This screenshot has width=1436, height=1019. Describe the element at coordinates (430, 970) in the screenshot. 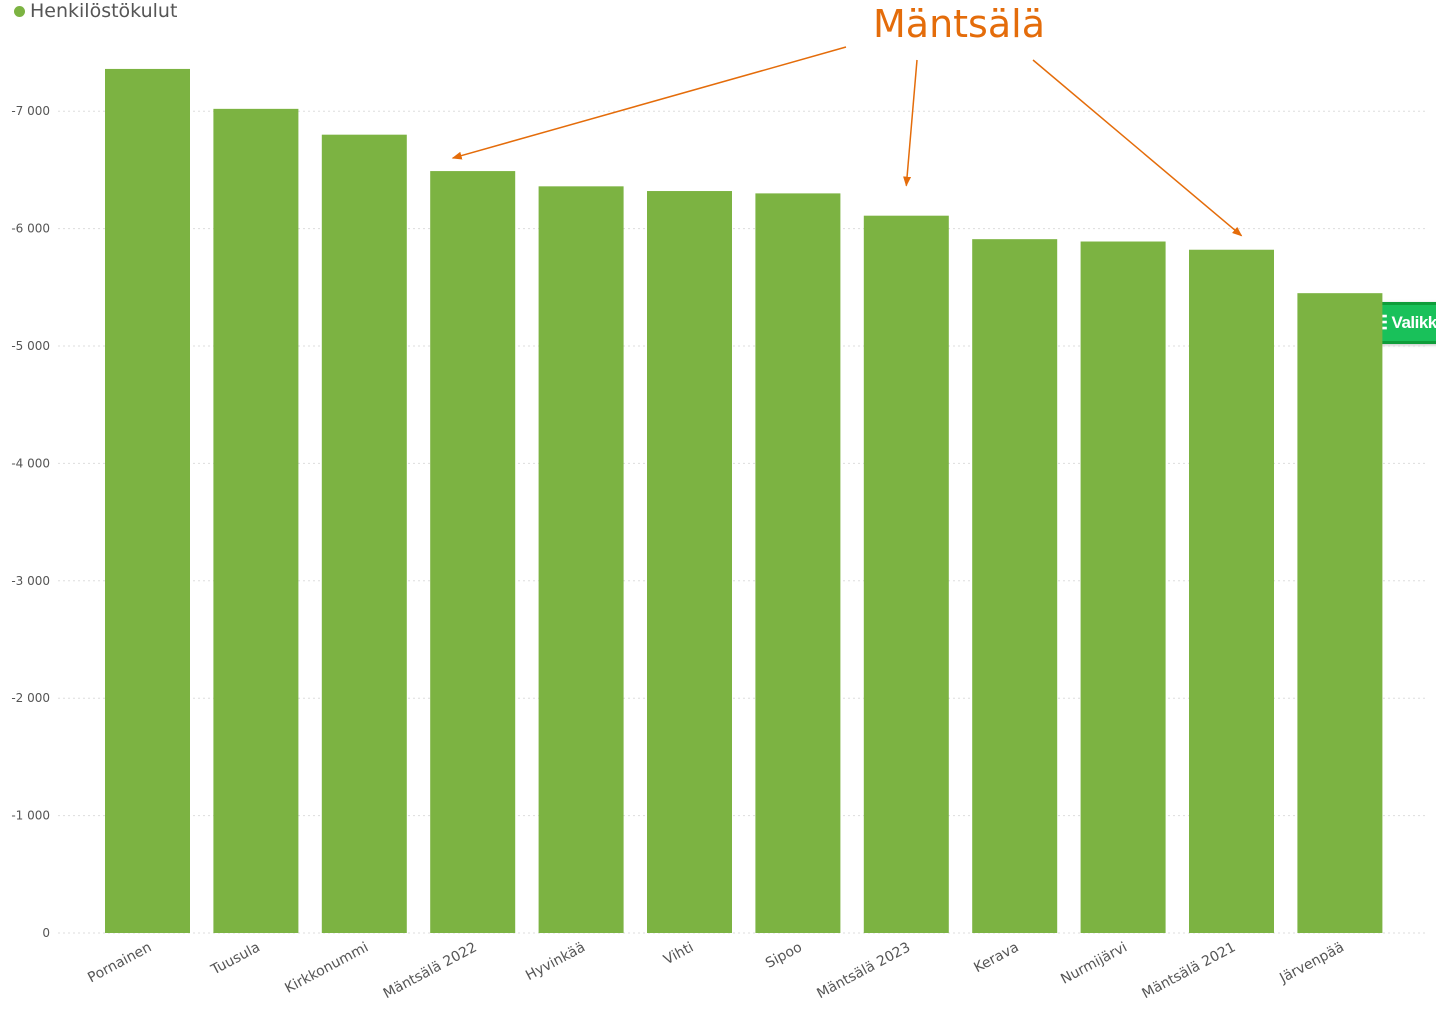

I see `x-tick-label: Mäntsälä 2022` at that location.